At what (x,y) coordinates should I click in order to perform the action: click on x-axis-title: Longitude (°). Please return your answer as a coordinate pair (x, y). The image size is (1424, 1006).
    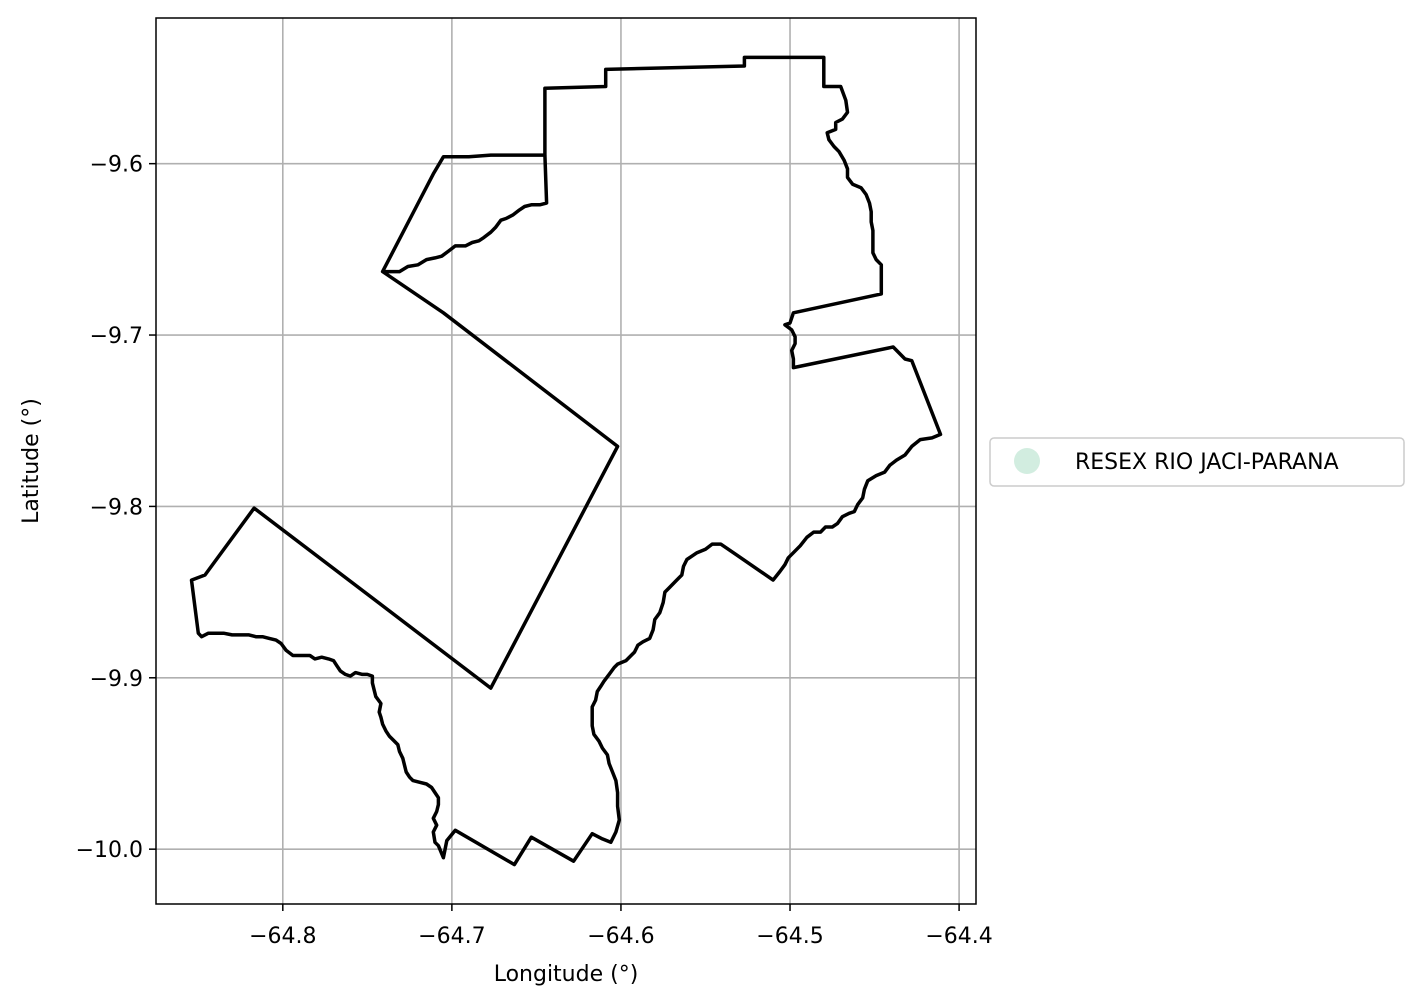
    Looking at the image, I should click on (566, 974).